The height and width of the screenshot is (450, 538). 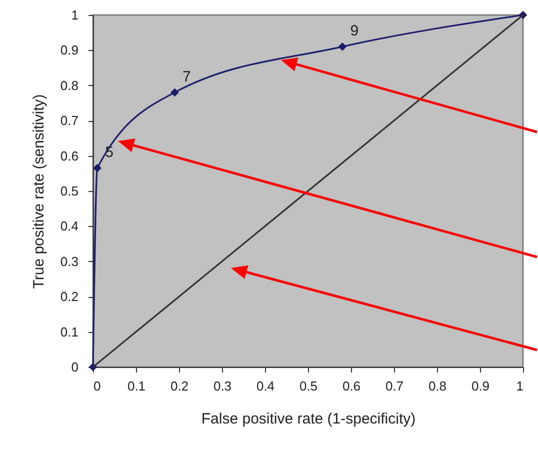 What do you see at coordinates (69, 261) in the screenshot?
I see `y-tick-label: 0.3` at bounding box center [69, 261].